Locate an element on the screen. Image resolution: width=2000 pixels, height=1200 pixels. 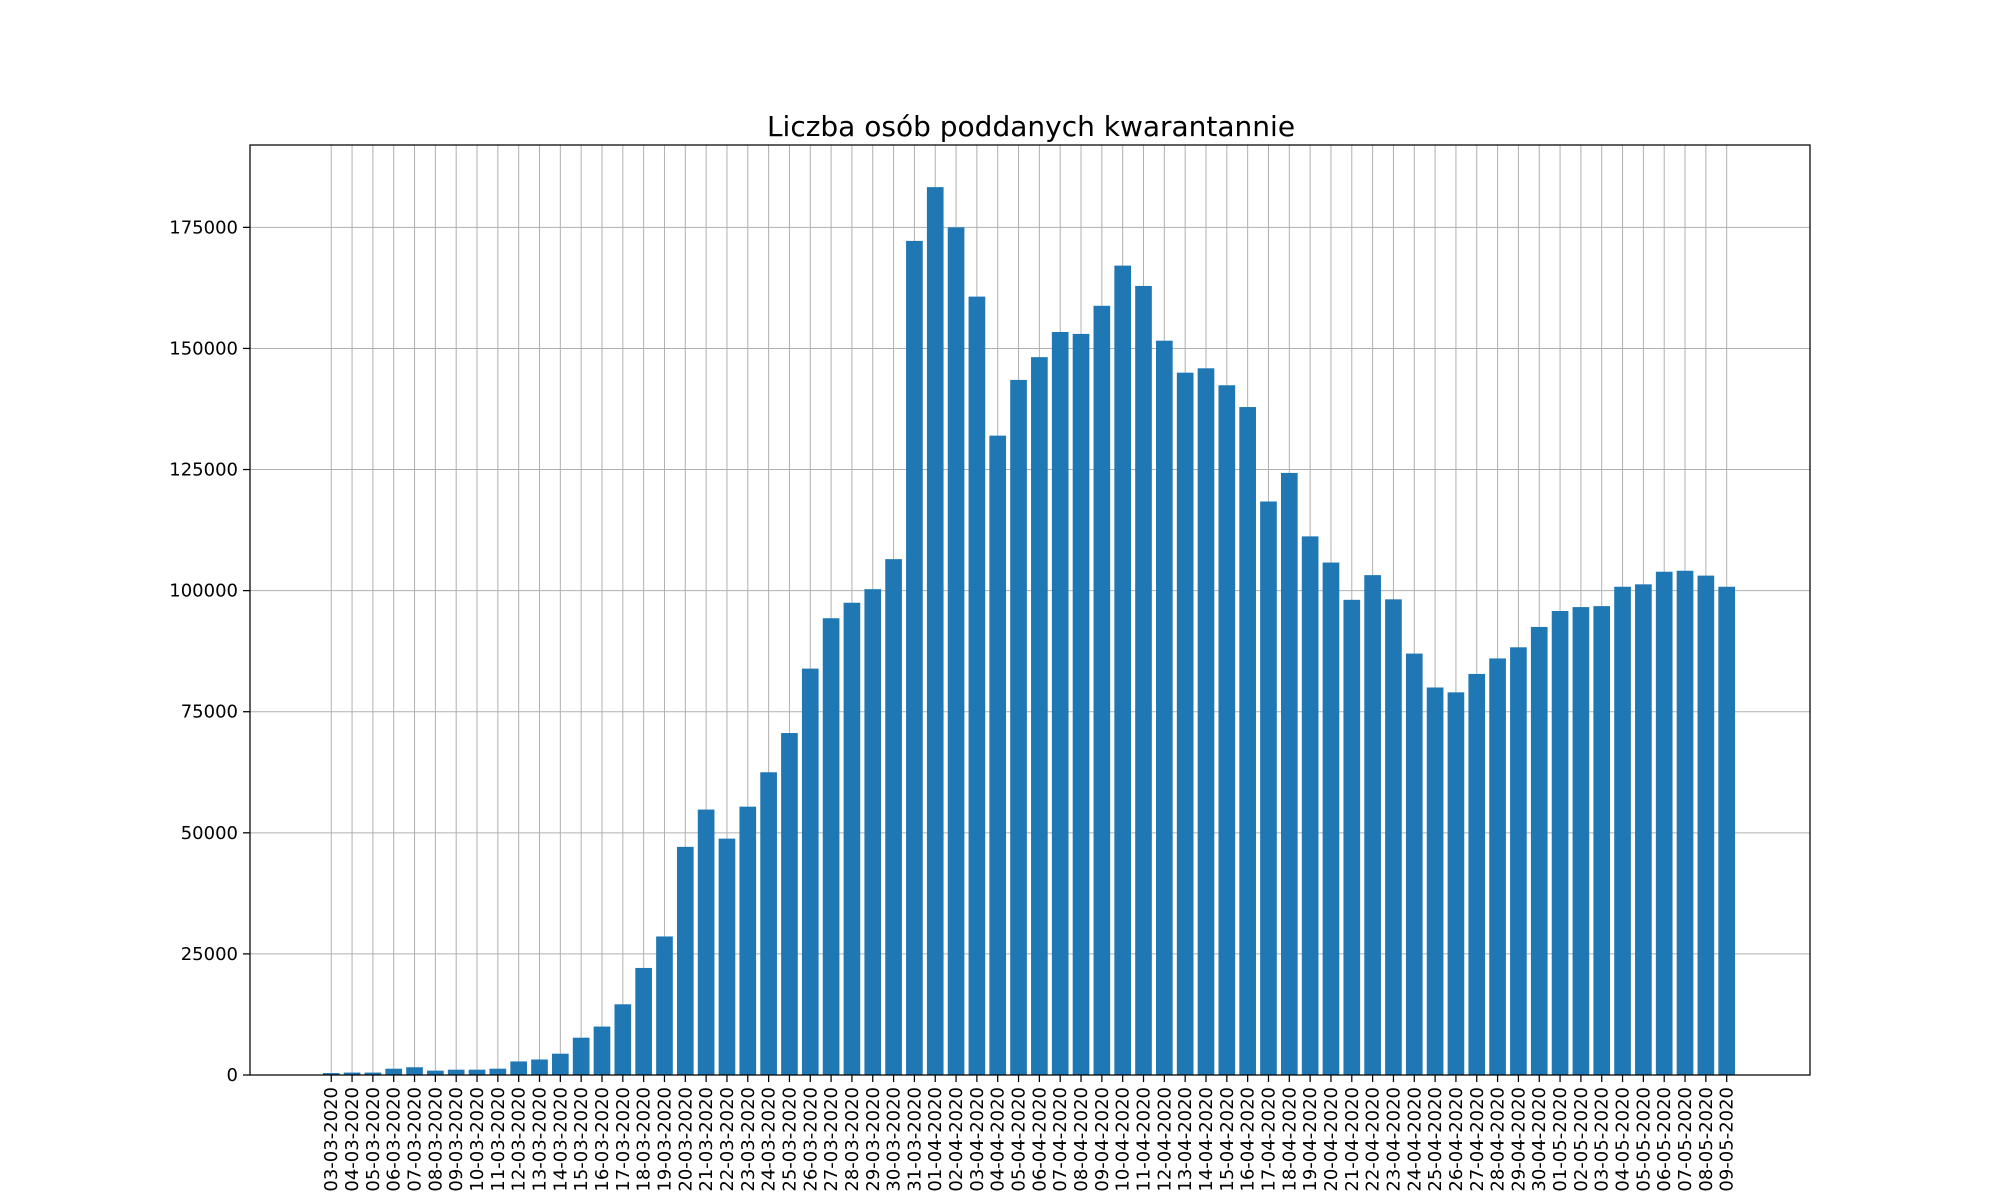
x-tick-label: 10-04-2020 is located at coordinates (1123, 1139).